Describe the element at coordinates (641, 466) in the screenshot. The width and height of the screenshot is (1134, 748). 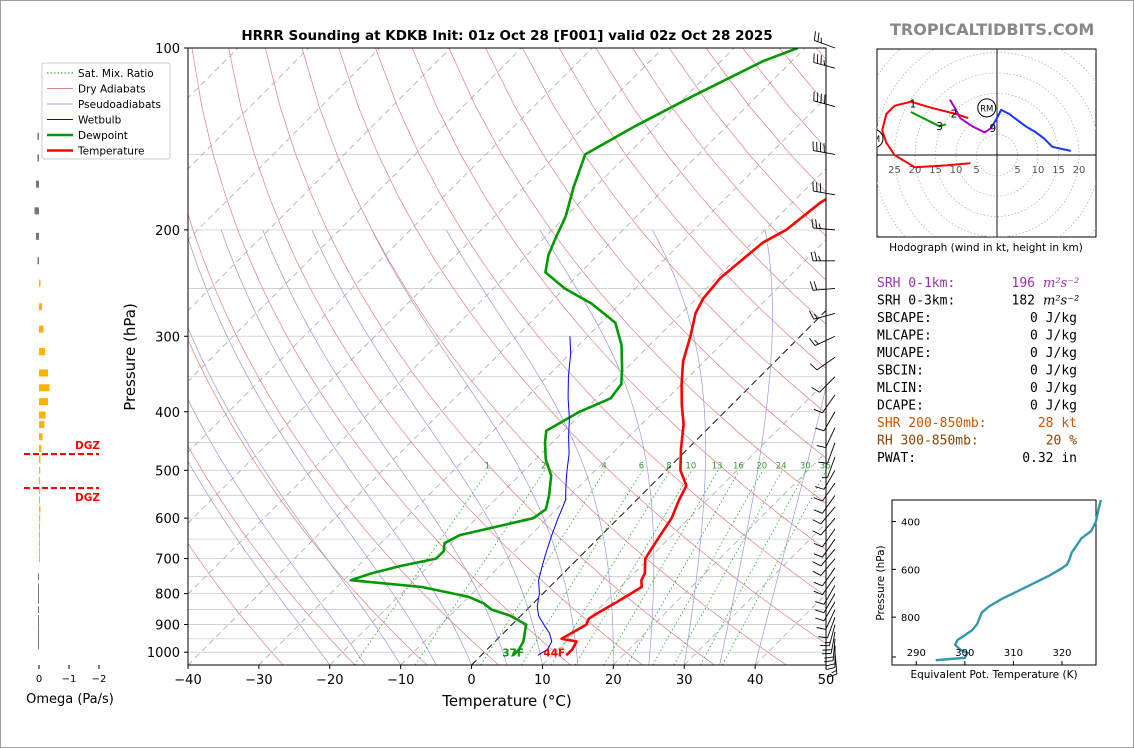
I see `mixing-ratio-label: 6` at that location.